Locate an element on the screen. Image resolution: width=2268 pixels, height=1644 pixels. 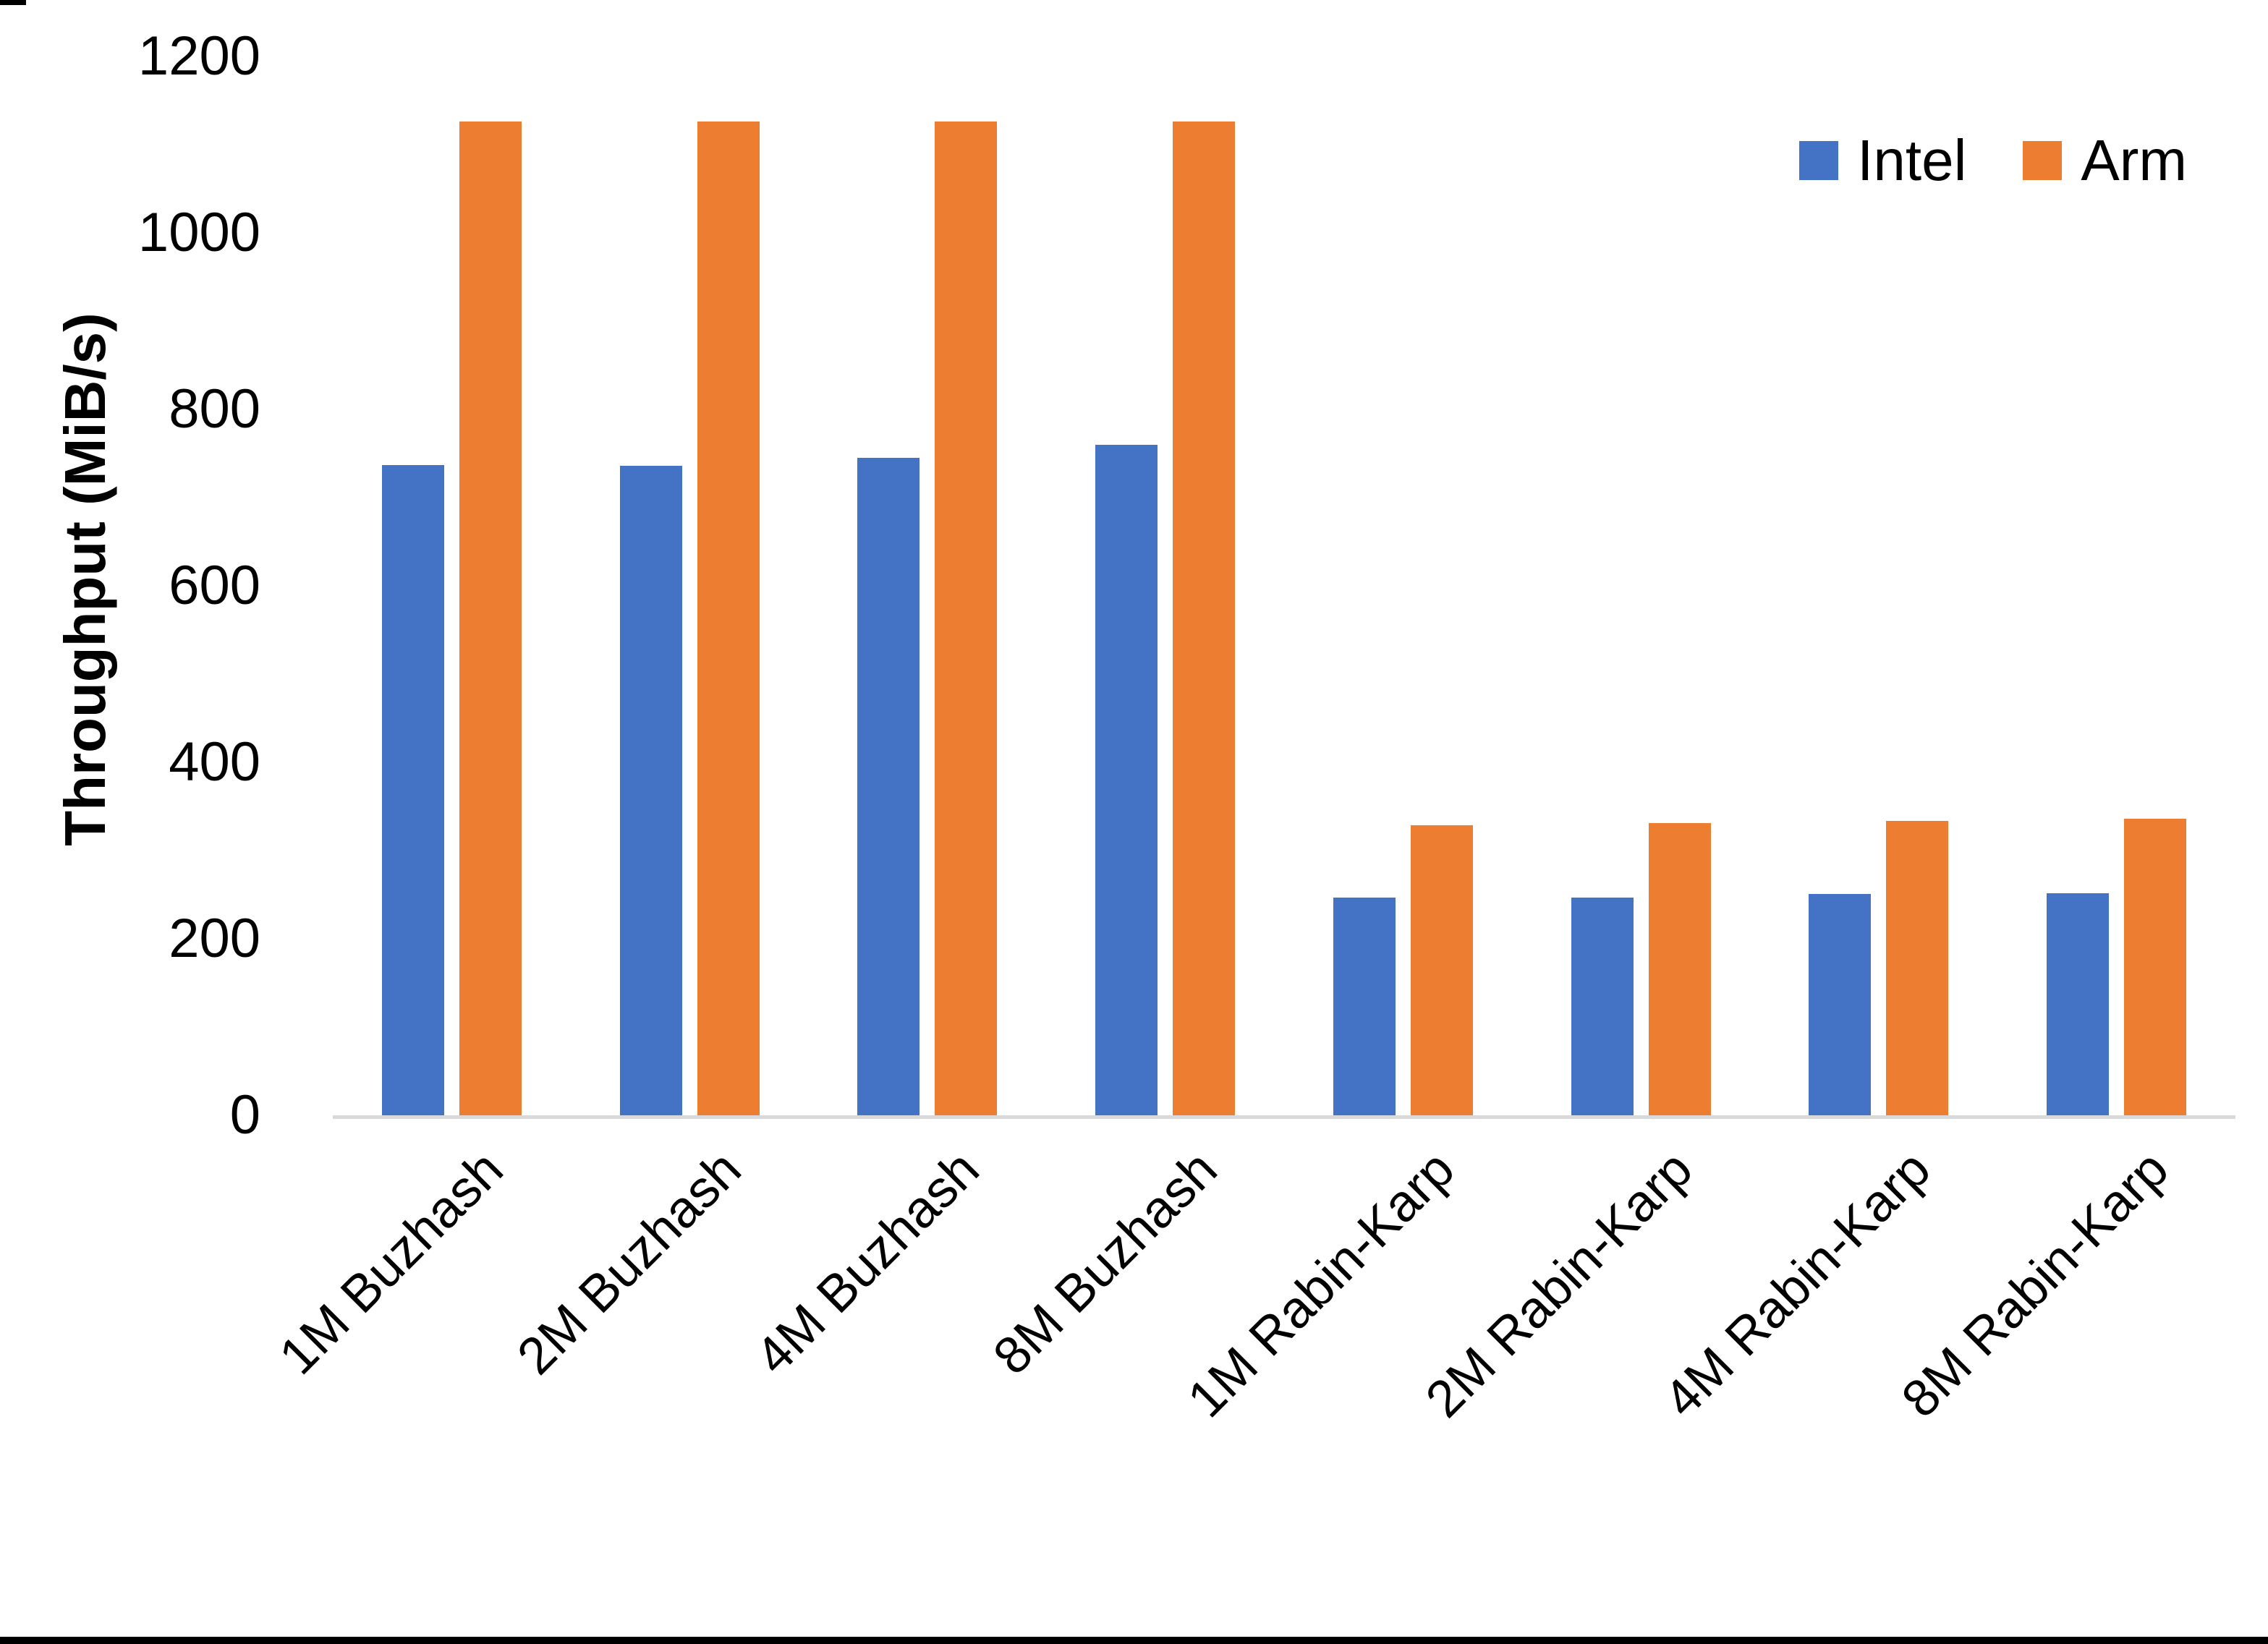
legend-swatch-intel is located at coordinates (1819, 160).